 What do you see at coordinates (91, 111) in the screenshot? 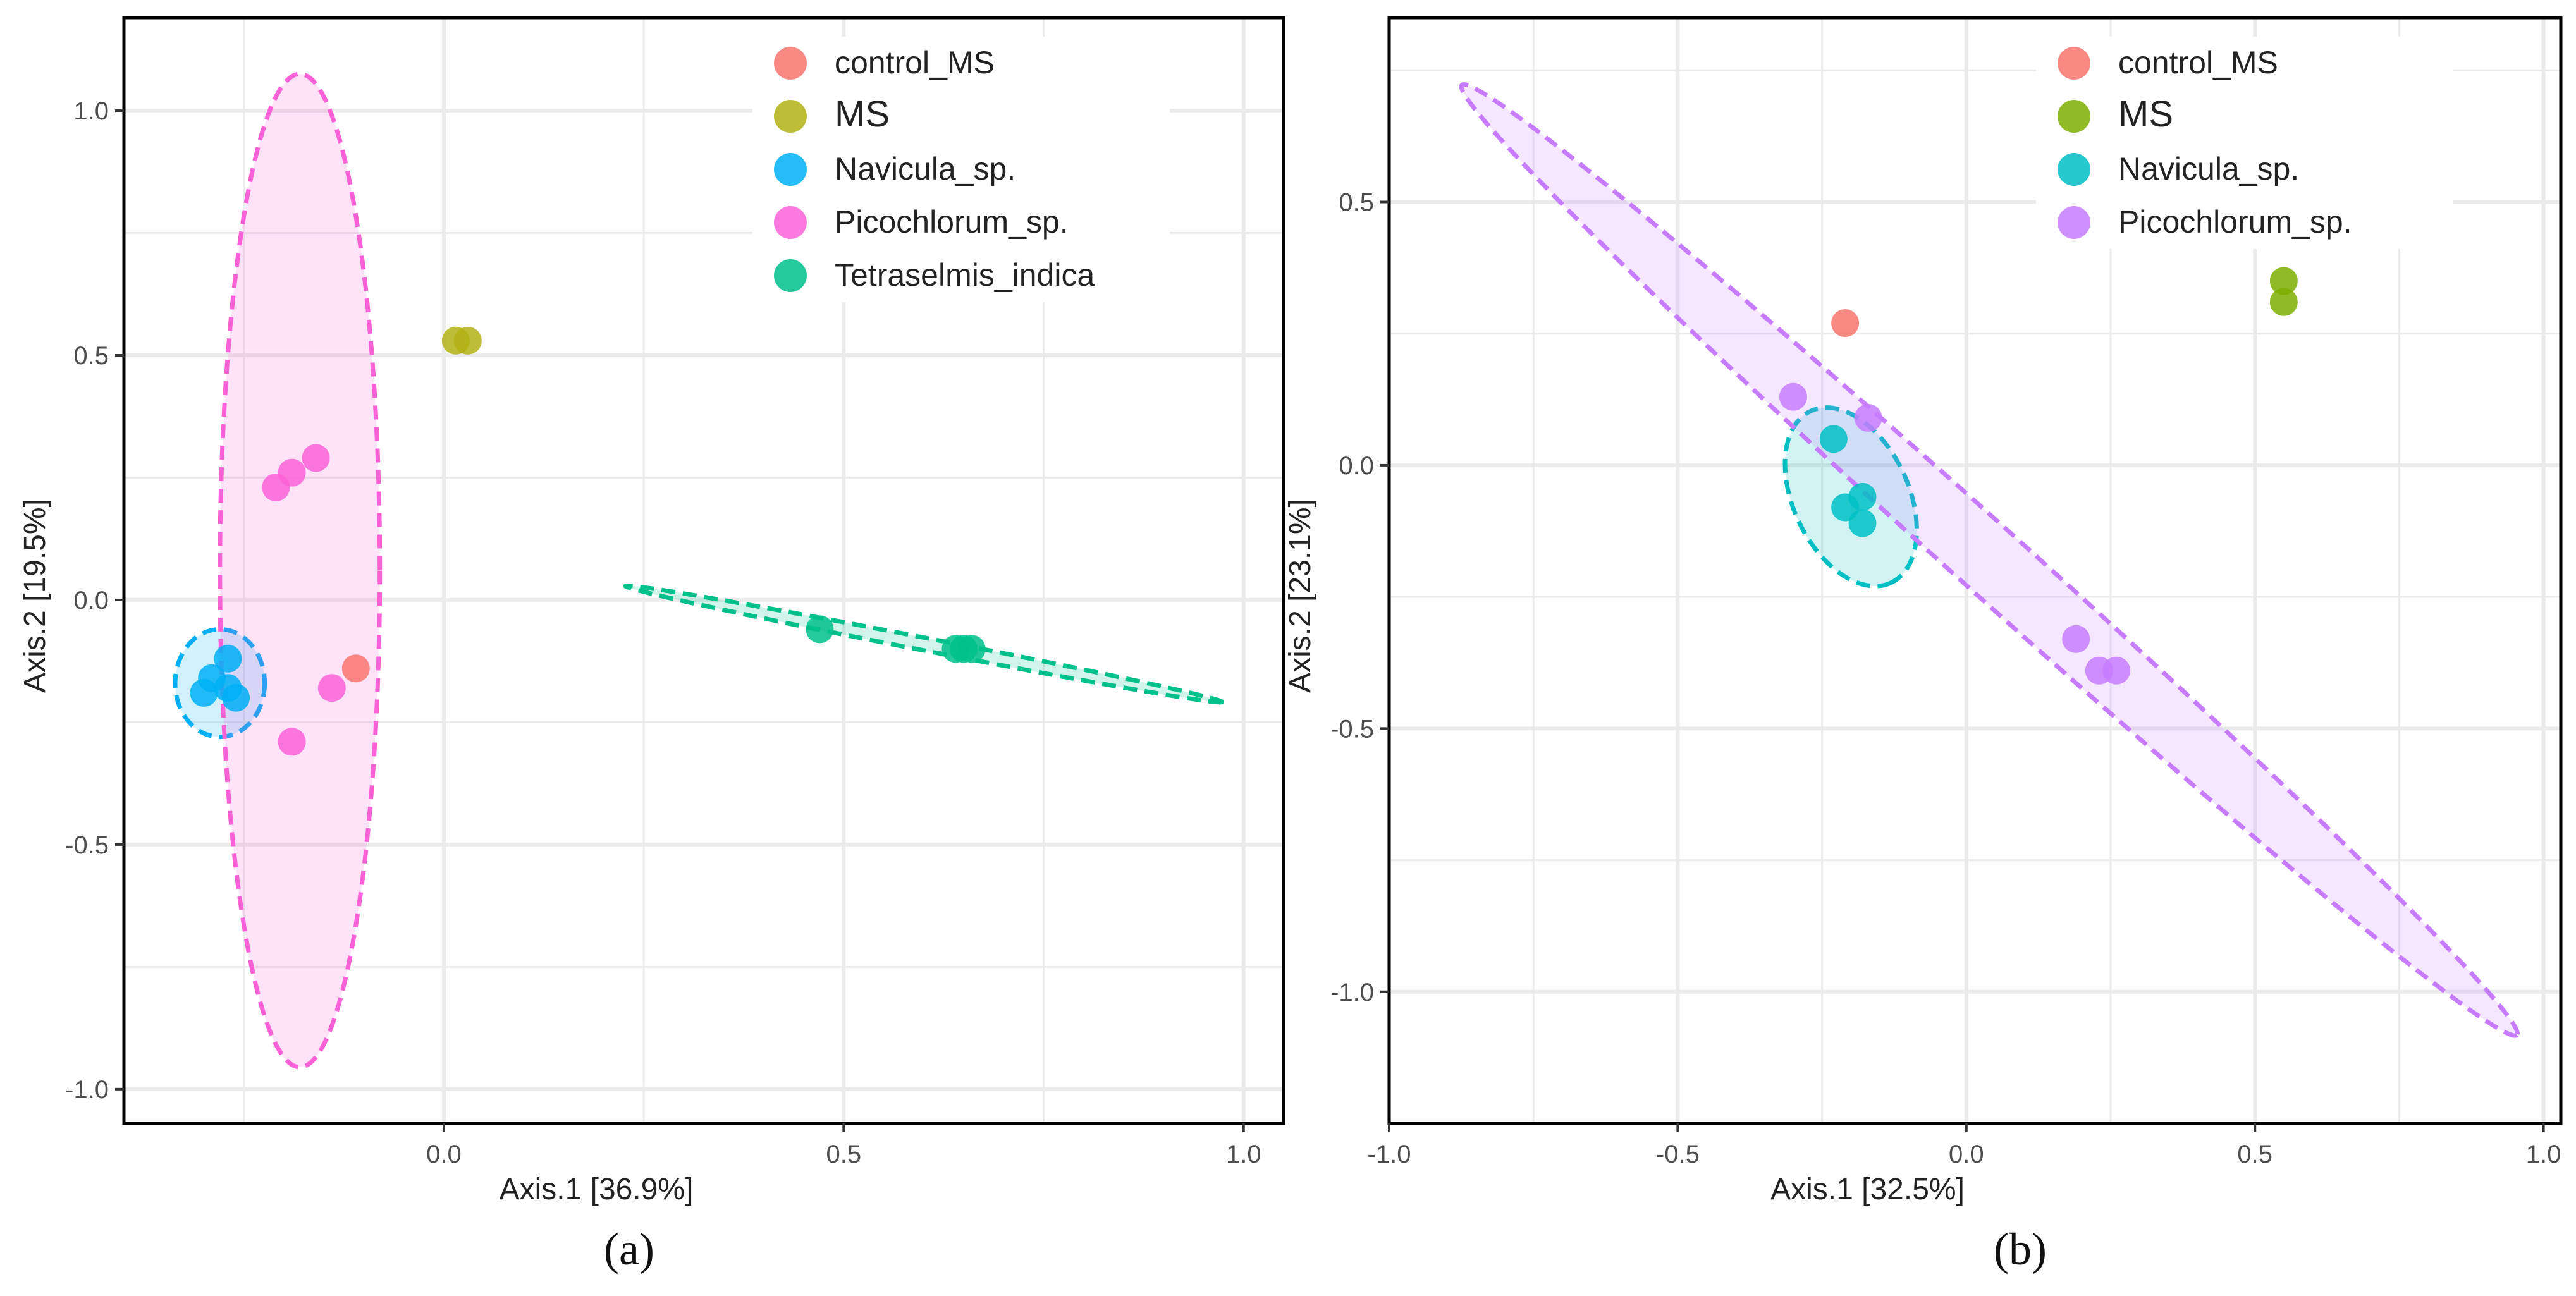
I see `y-tick-label: 1.0` at bounding box center [91, 111].